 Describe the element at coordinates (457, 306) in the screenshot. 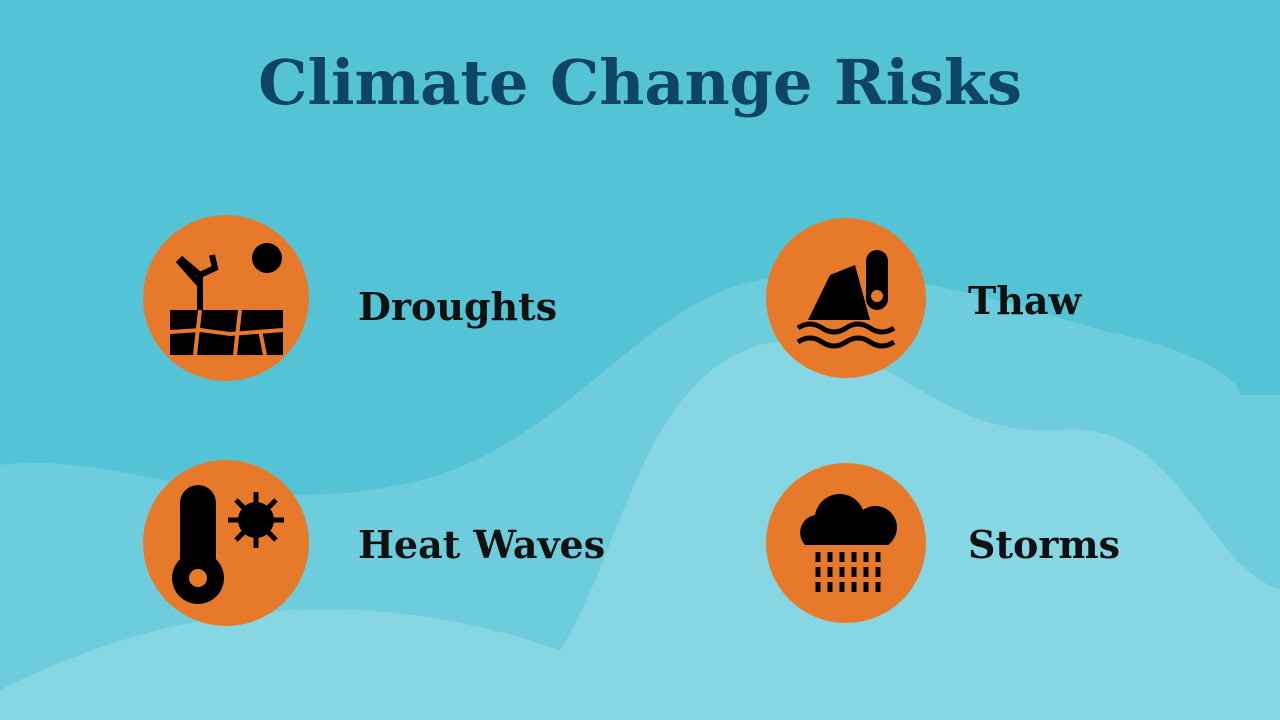

I see `label: Droughts` at that location.